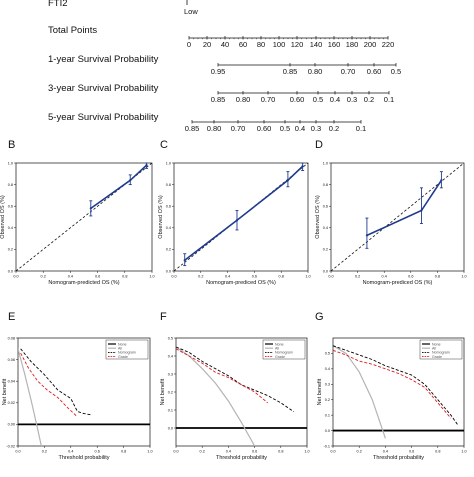 This screenshot has height=477, width=474. What do you see at coordinates (243, 99) in the screenshot?
I see `nomogram-tick-label: 0.80` at bounding box center [243, 99].